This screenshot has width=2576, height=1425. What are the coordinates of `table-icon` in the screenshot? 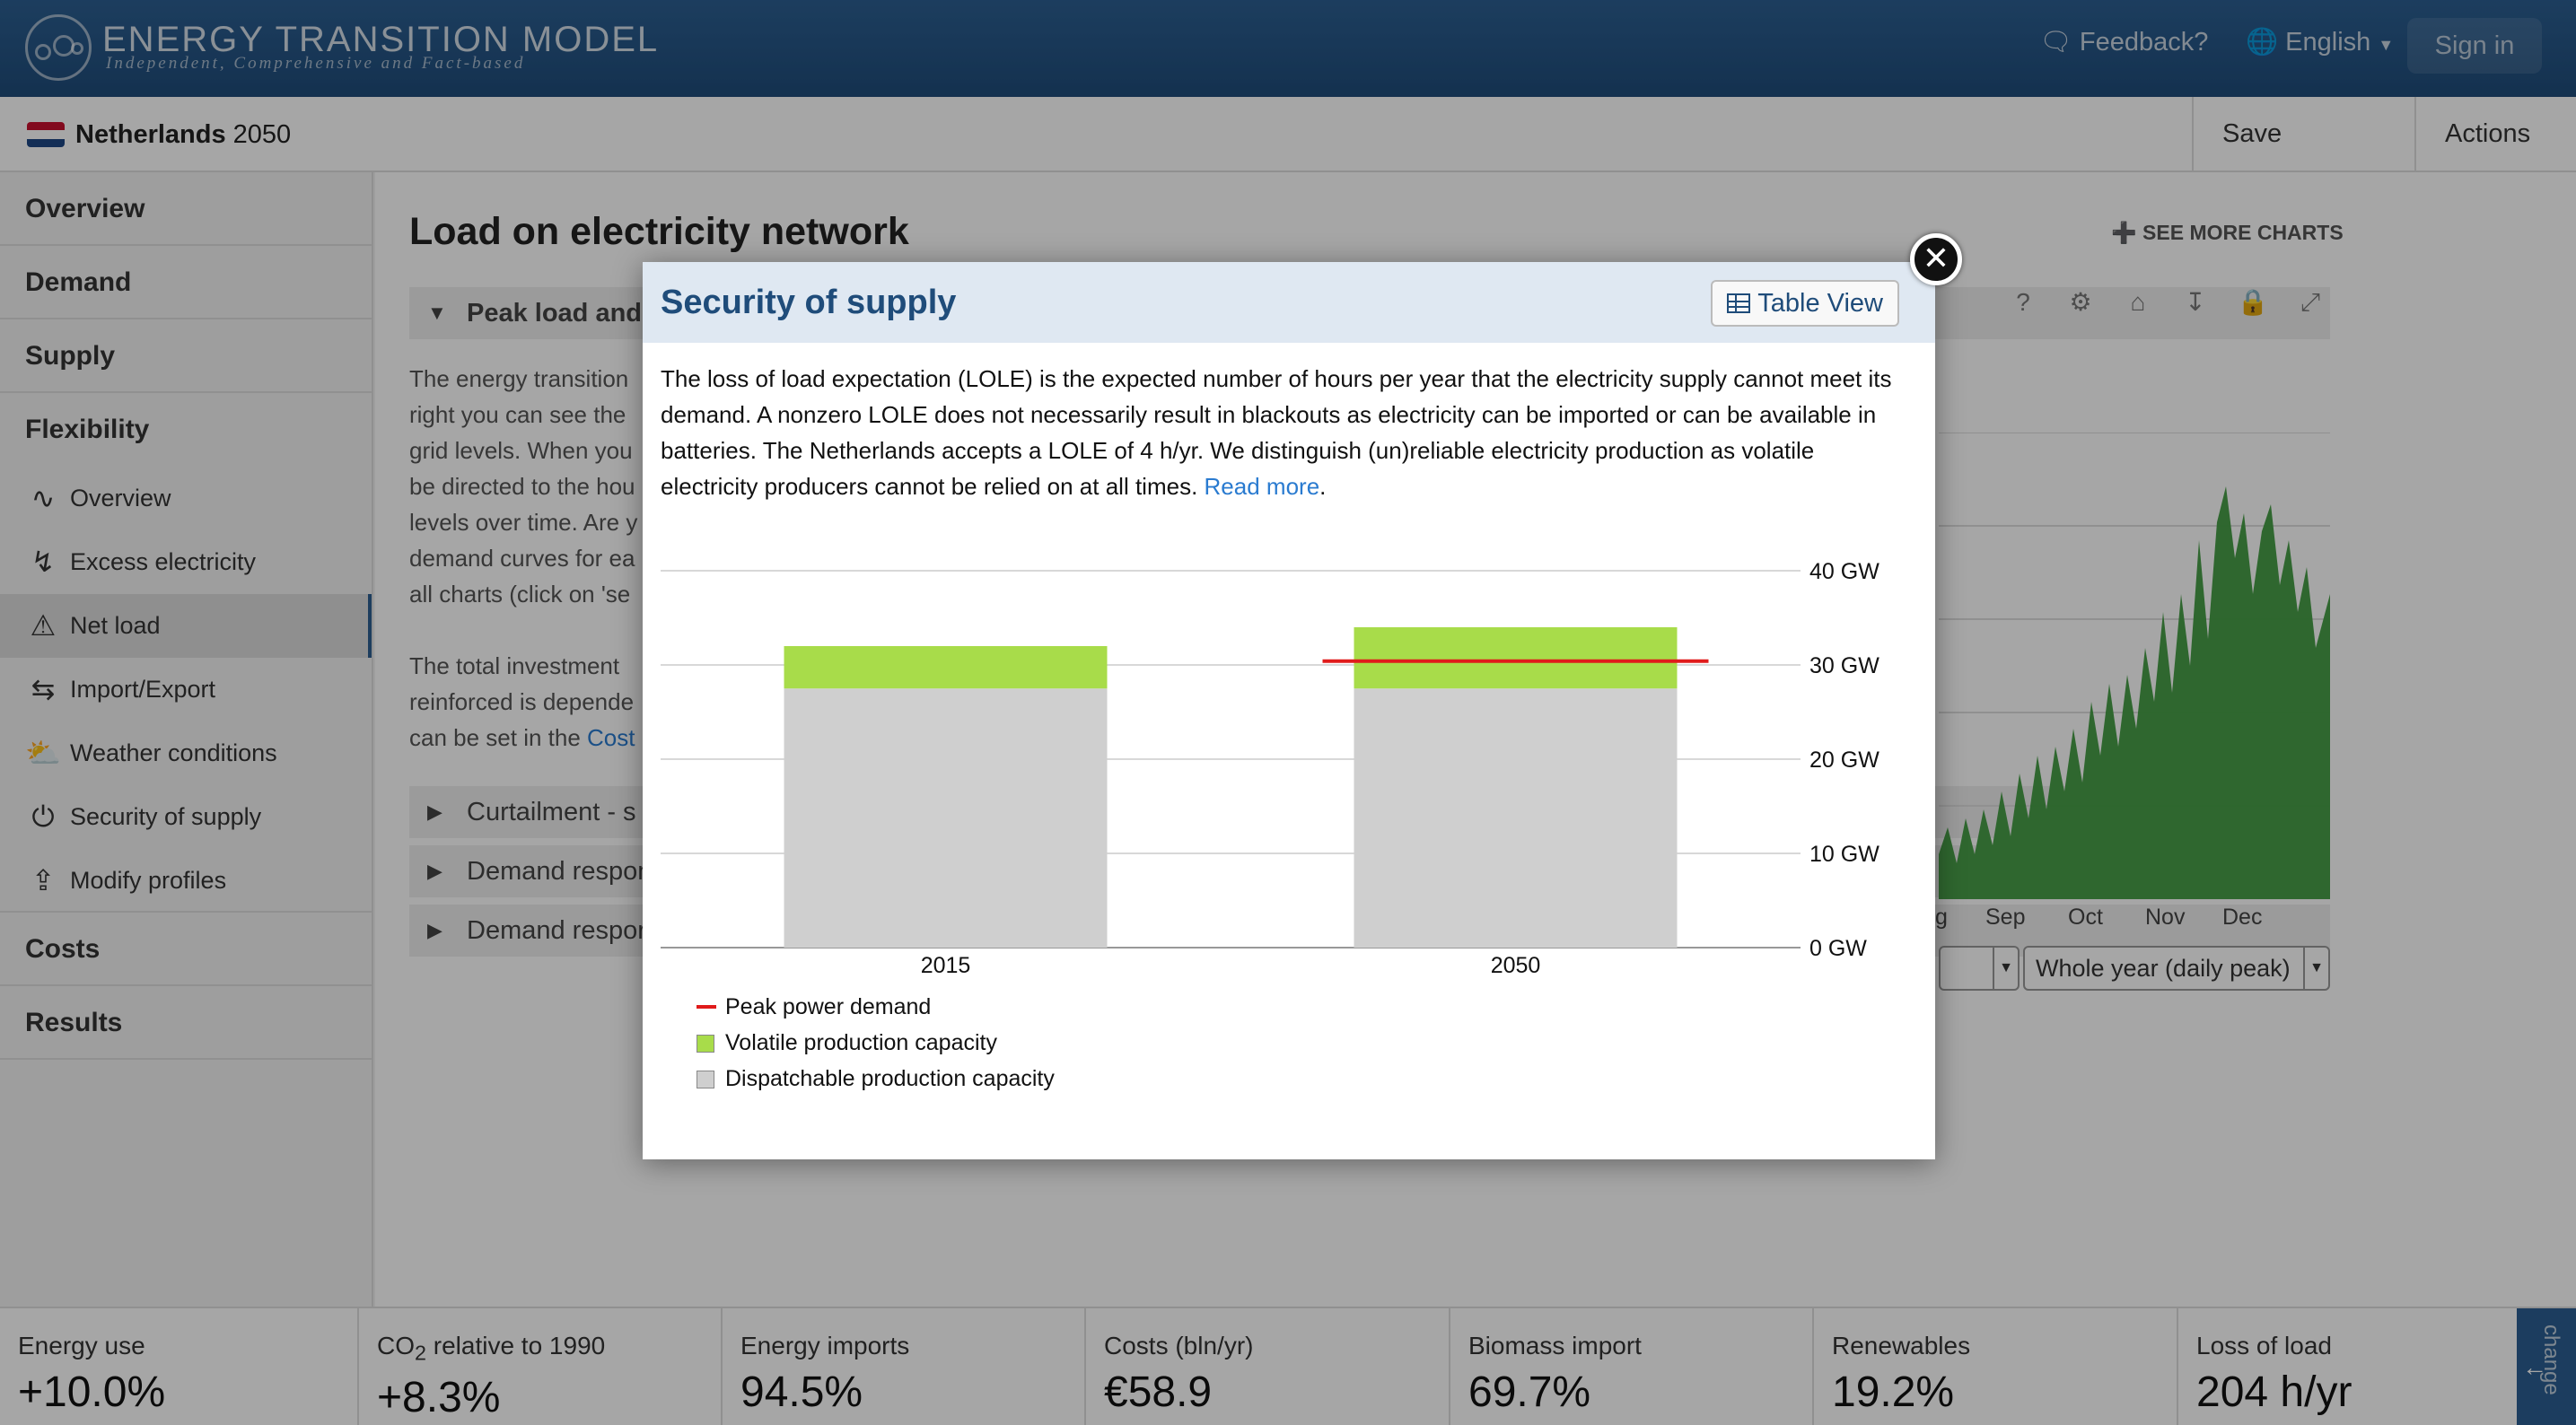 It's located at (1739, 303).